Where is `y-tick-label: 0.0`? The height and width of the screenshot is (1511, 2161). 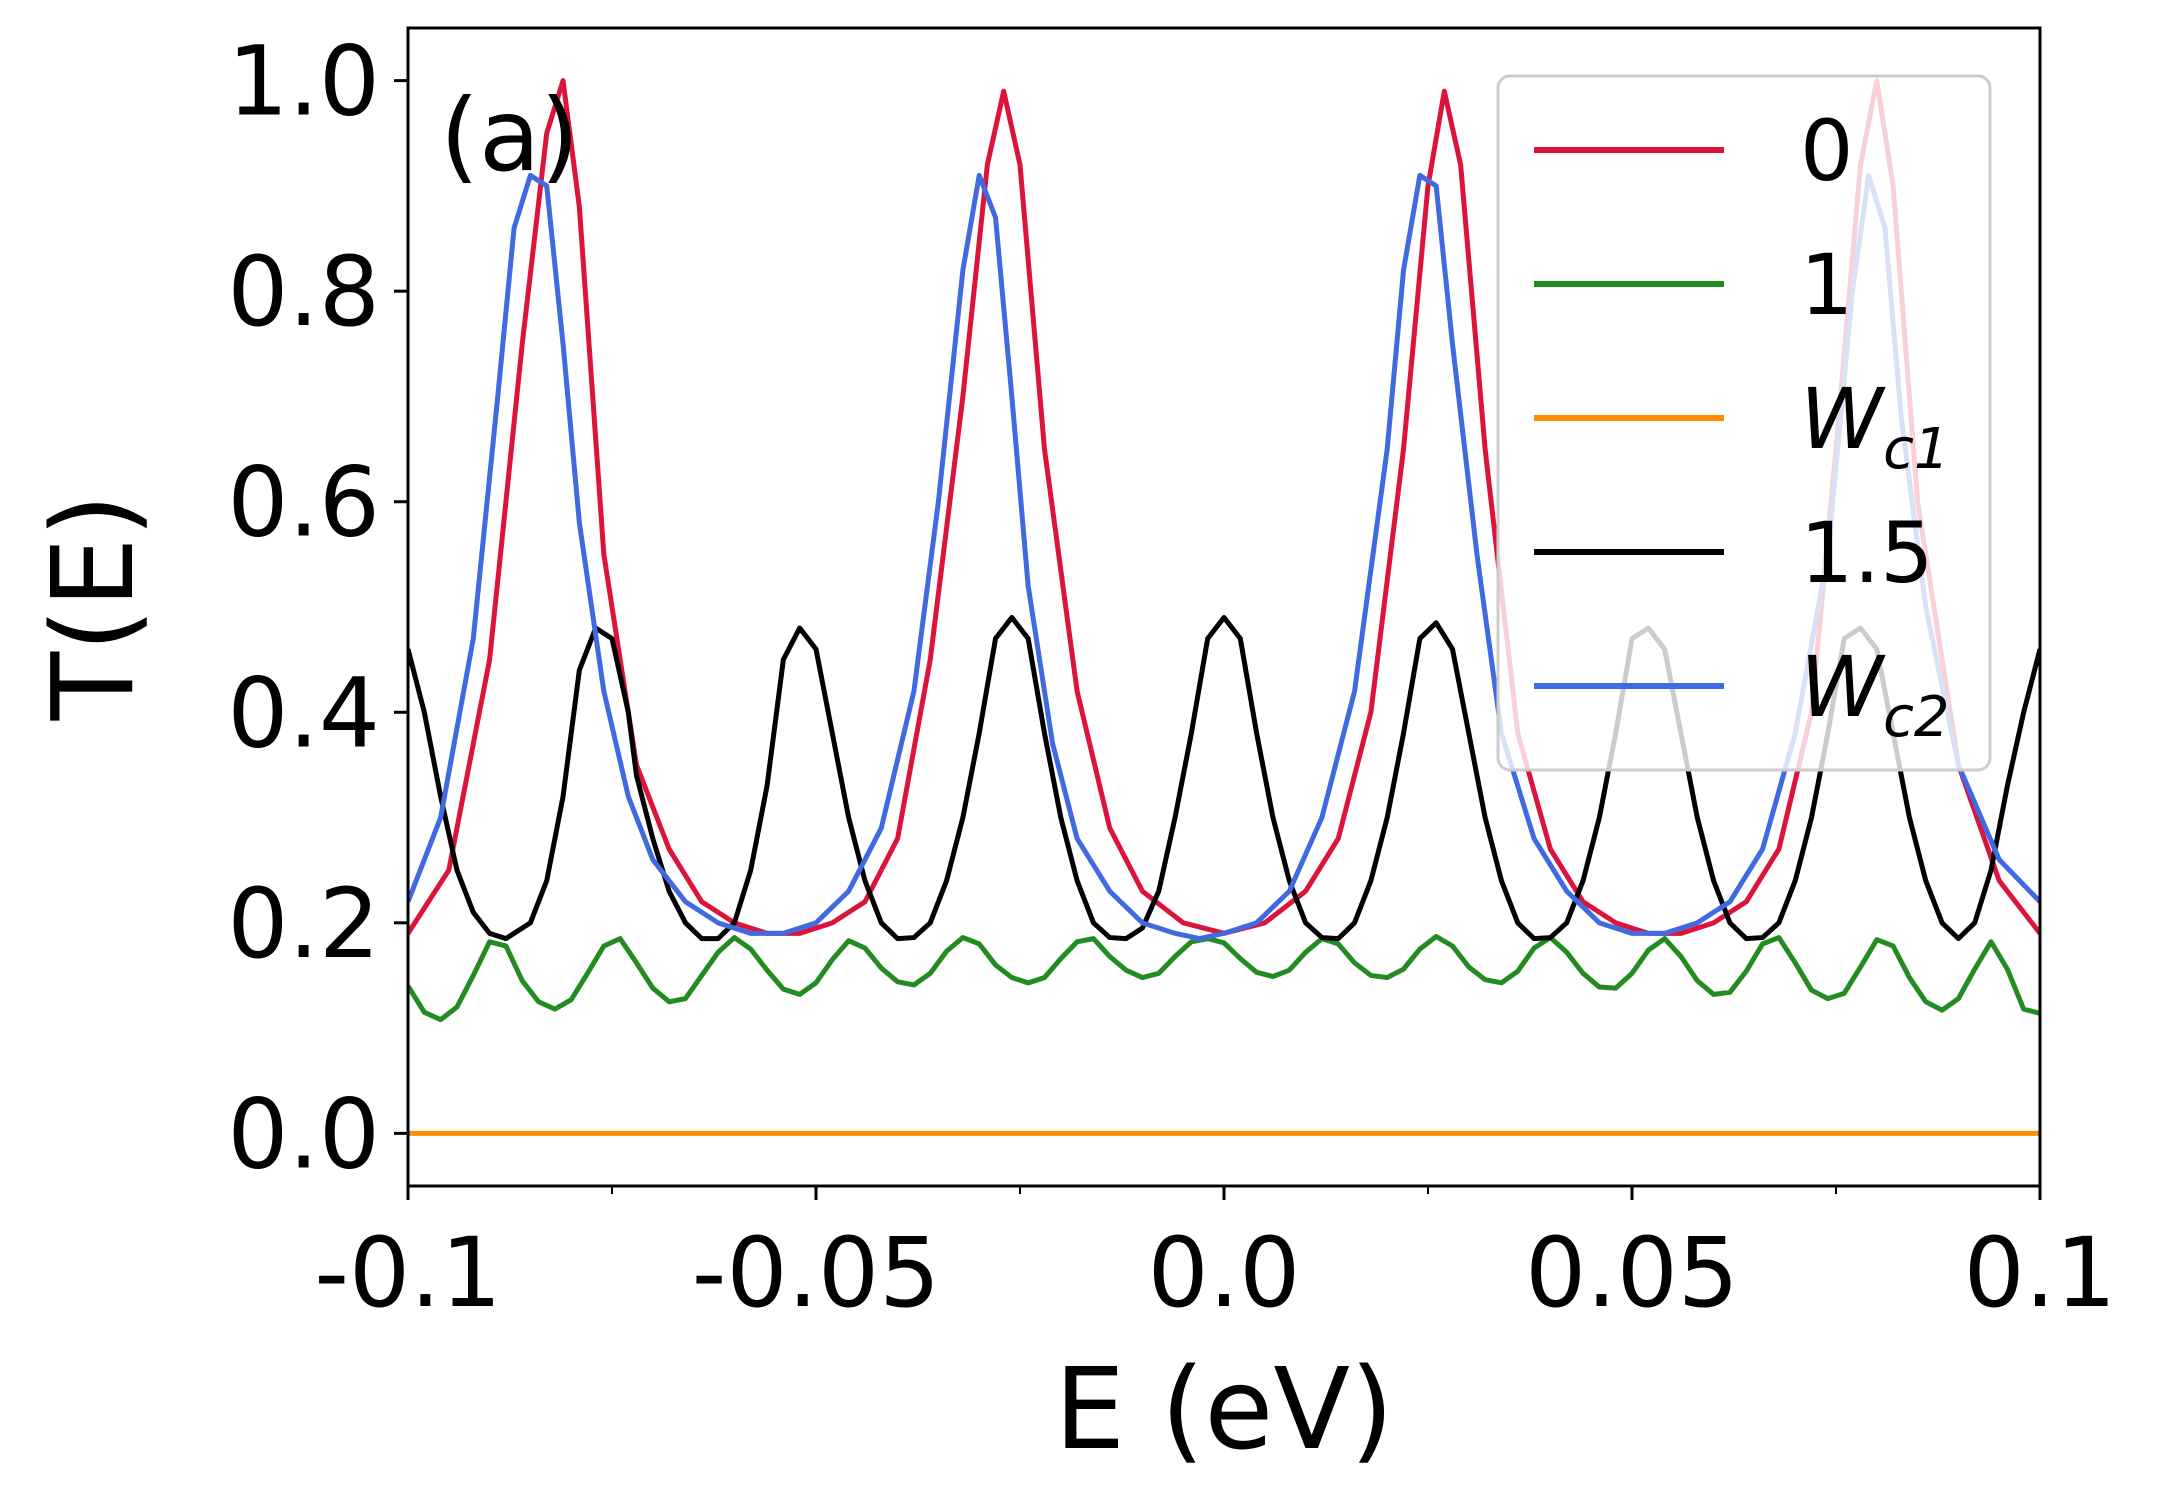
y-tick-label: 0.0 is located at coordinates (303, 1134).